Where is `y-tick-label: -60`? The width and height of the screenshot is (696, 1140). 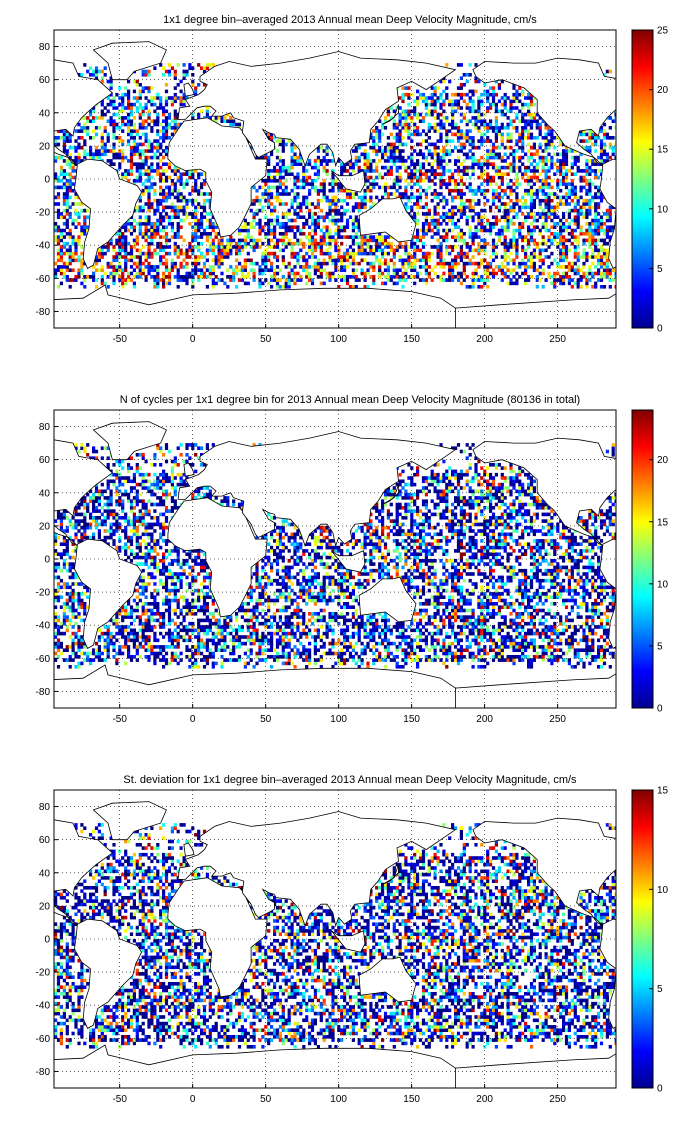 y-tick-label: -60 is located at coordinates (43, 279).